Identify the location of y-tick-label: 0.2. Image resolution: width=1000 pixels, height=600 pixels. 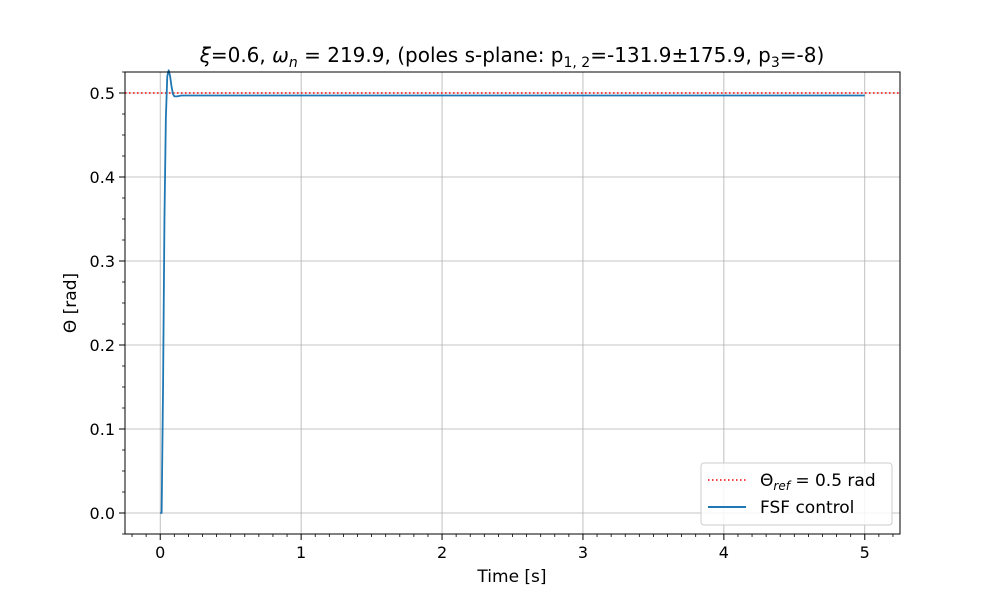
(102, 345).